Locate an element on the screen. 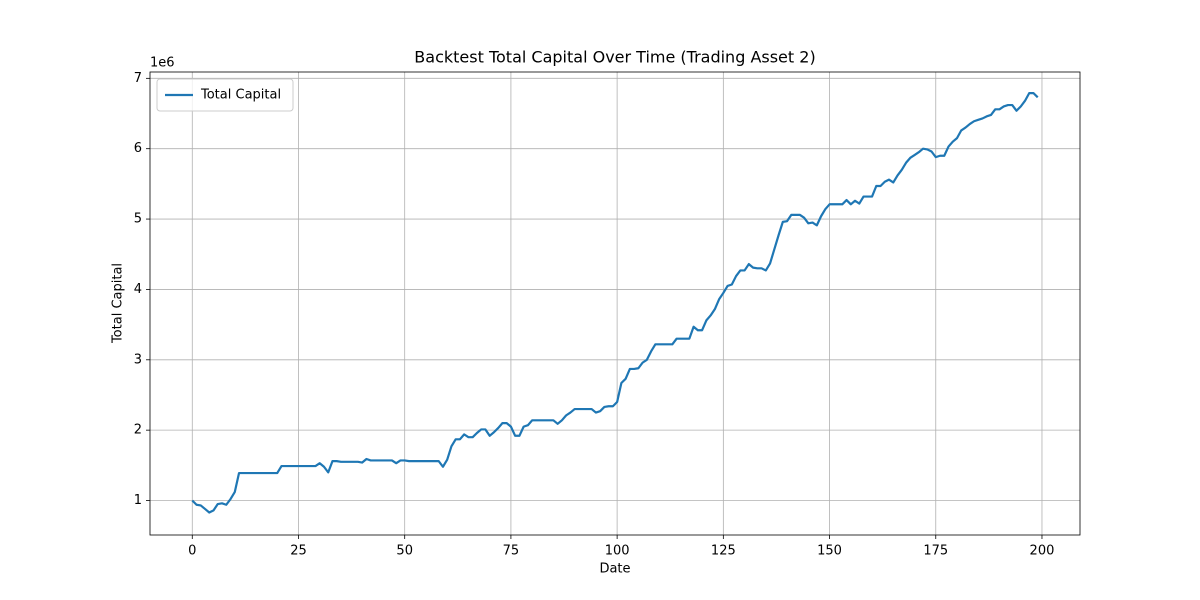 The height and width of the screenshot is (600, 1200). legend-box is located at coordinates (225, 95).